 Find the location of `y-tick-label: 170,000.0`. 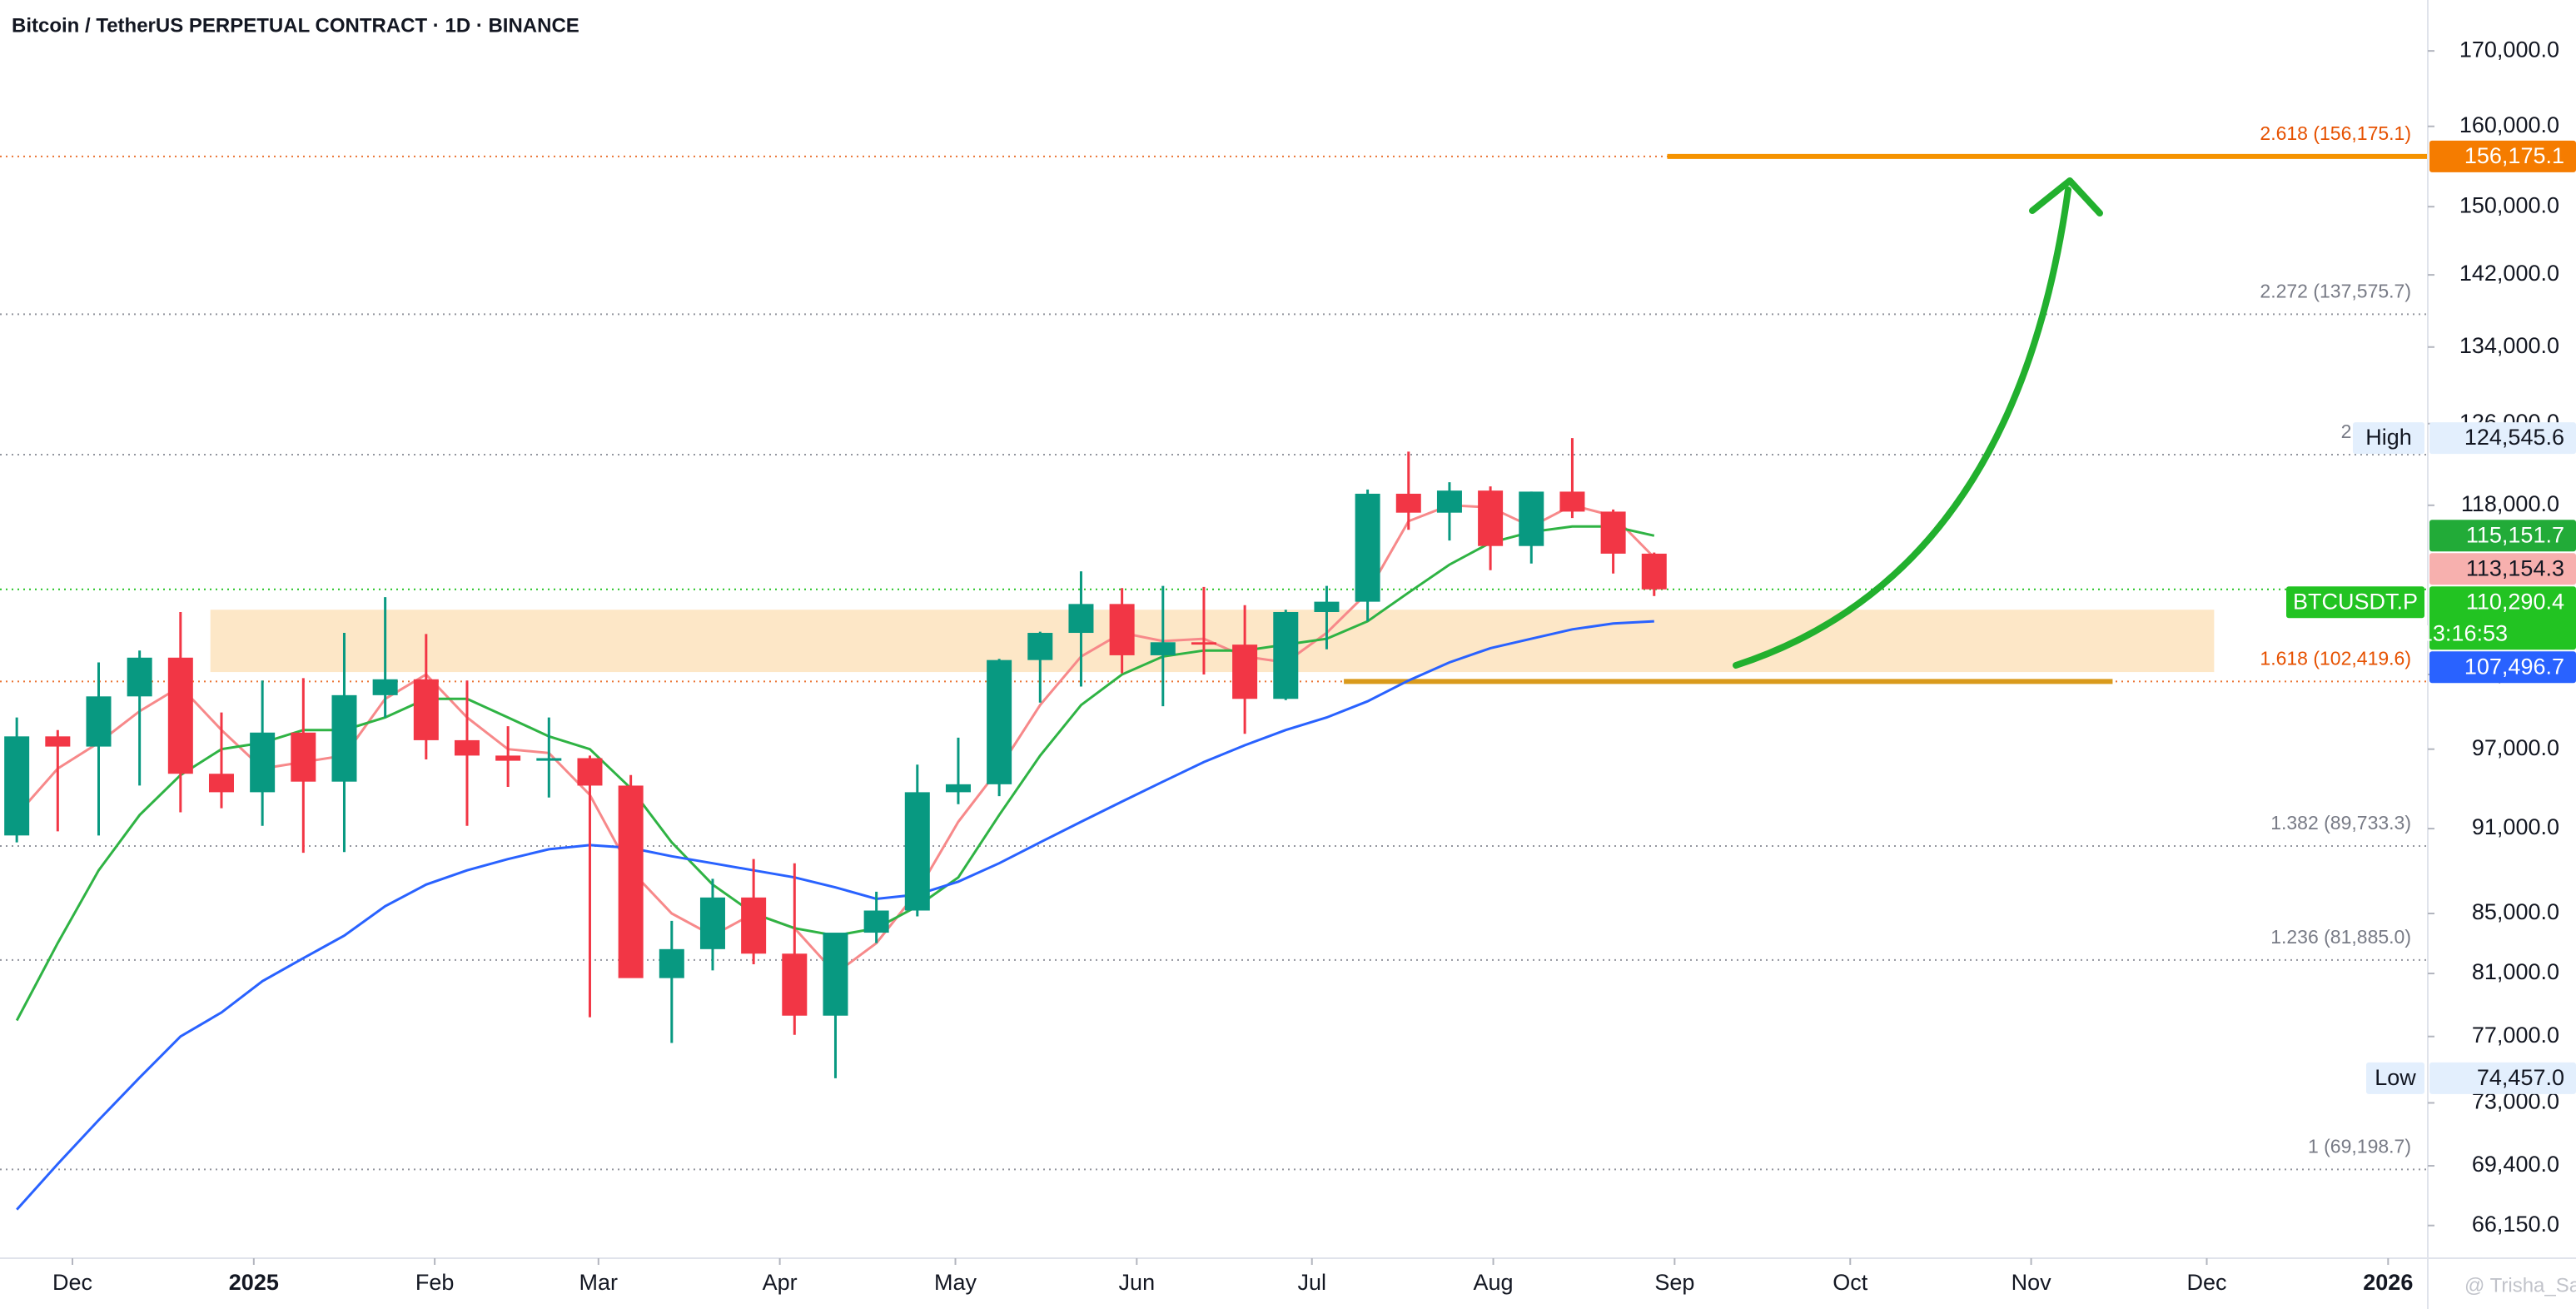

y-tick-label: 170,000.0 is located at coordinates (2509, 50).